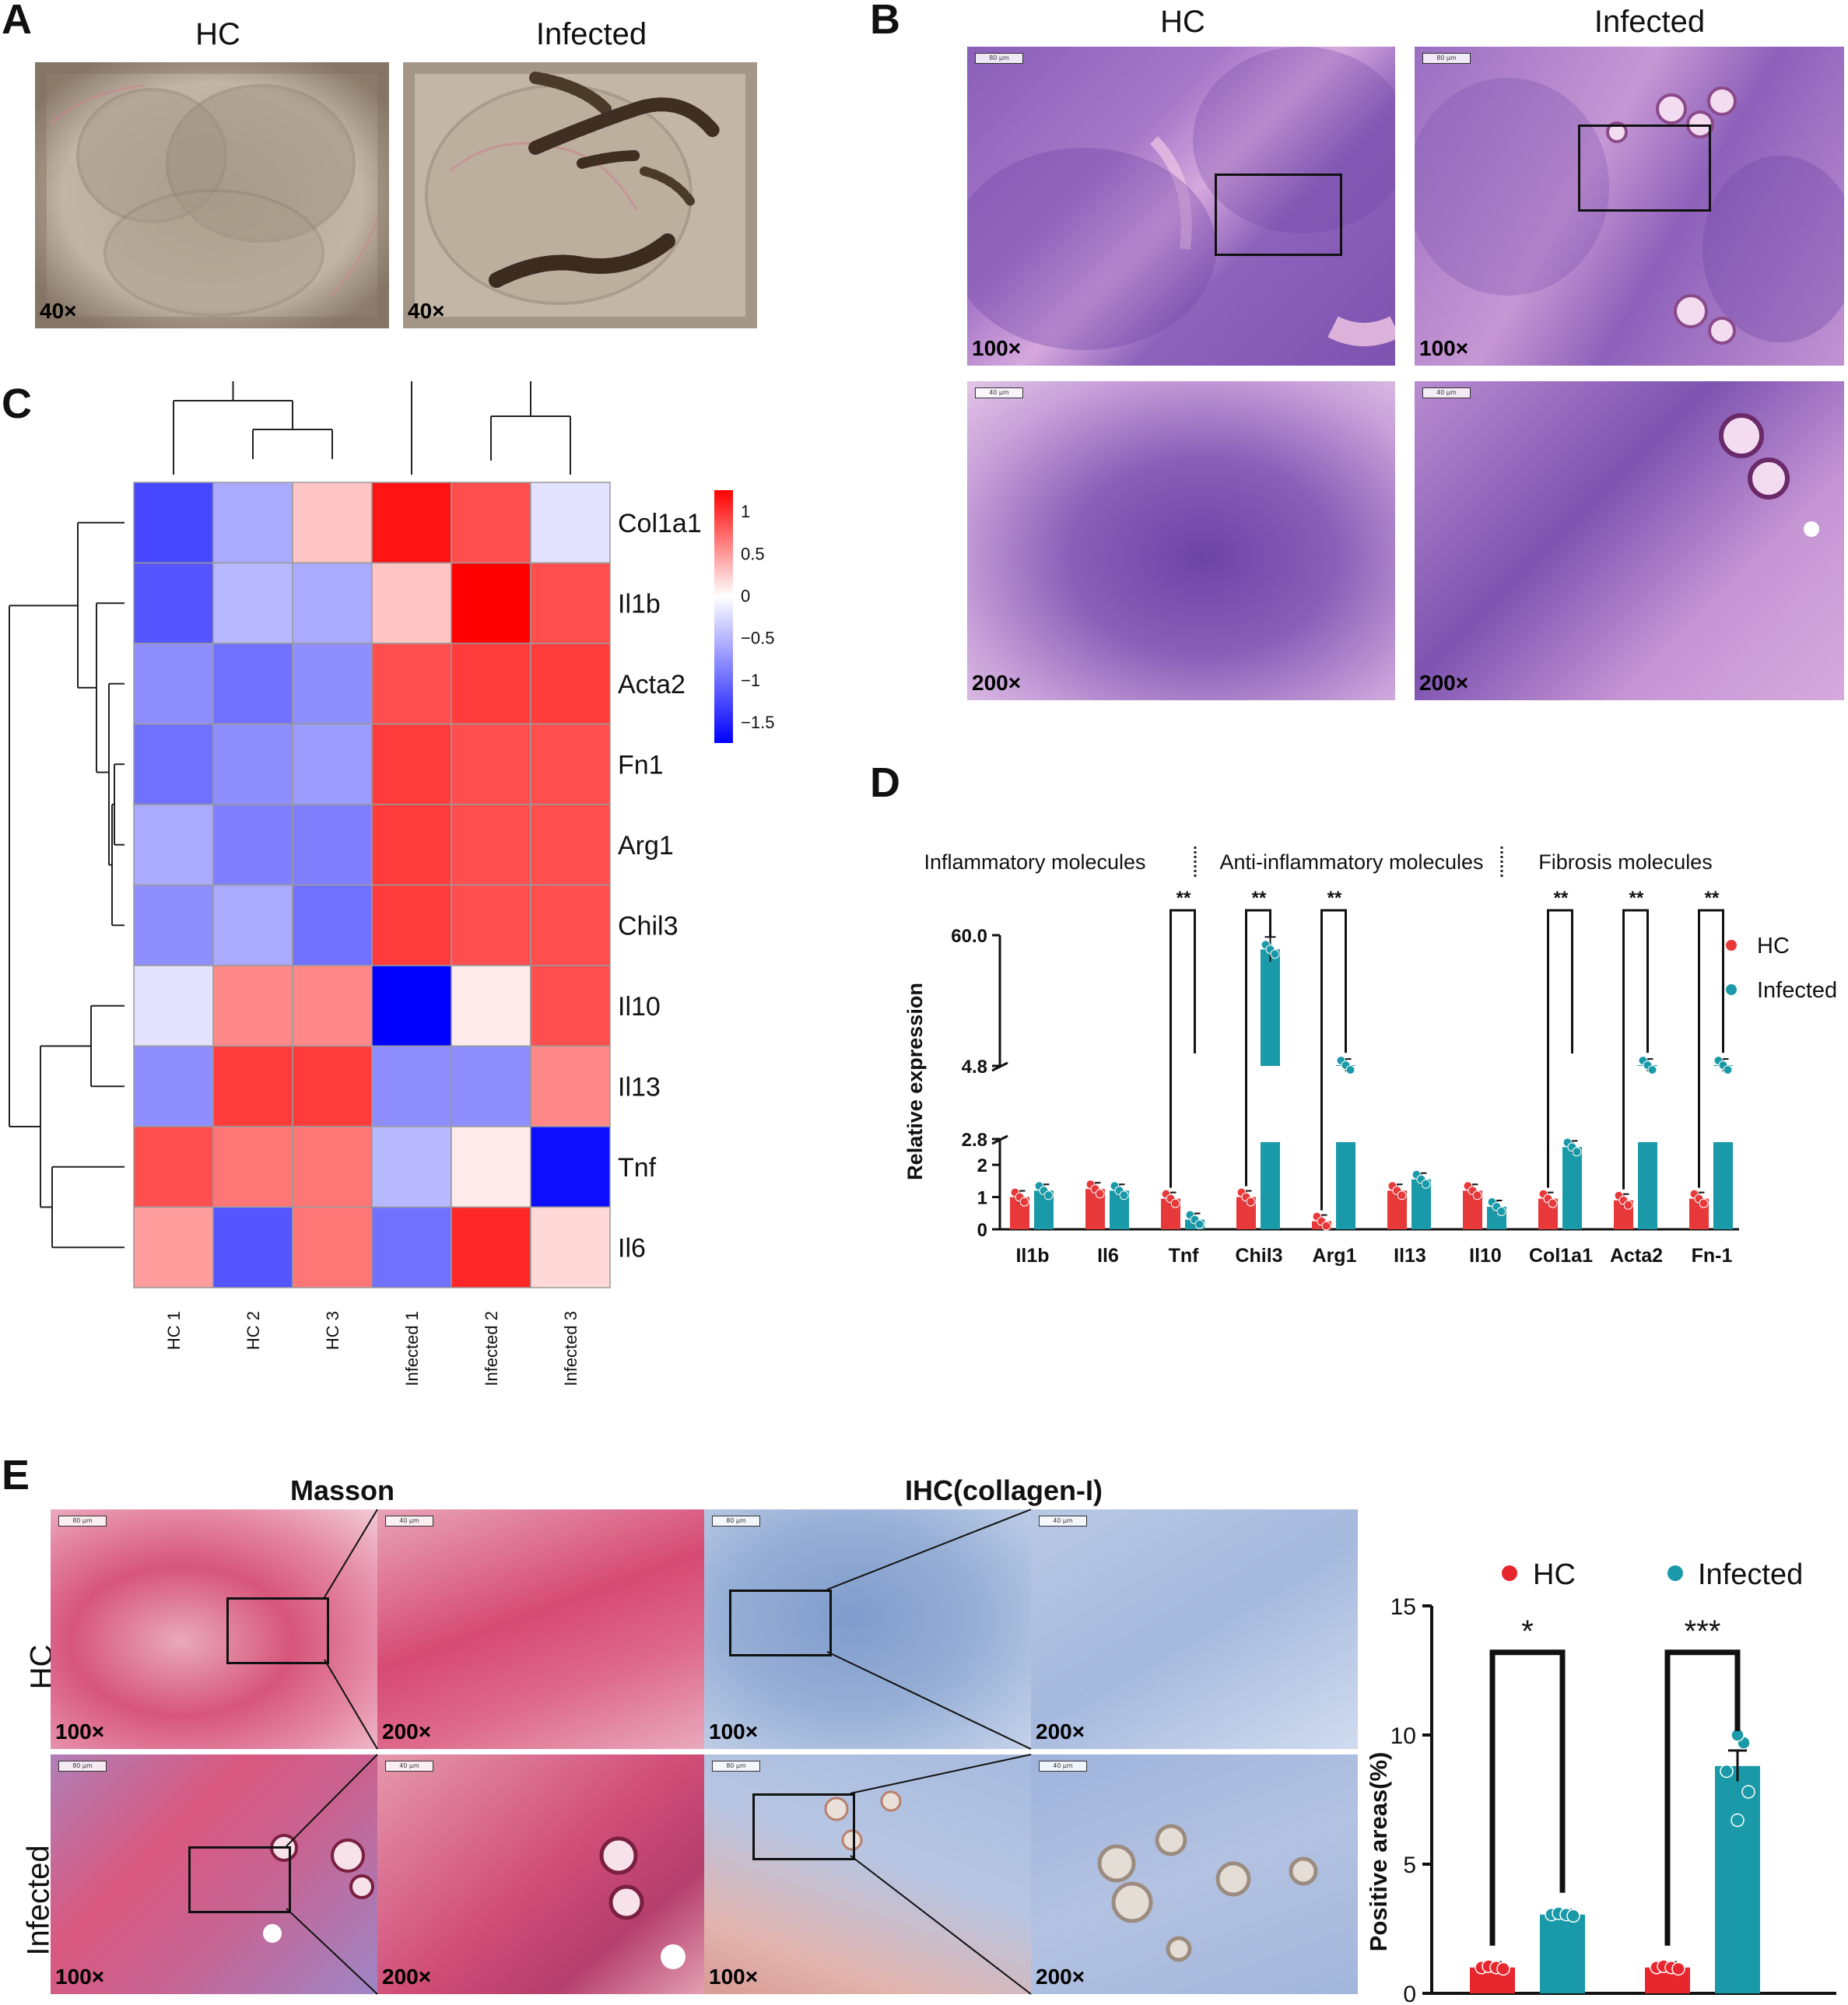 Image resolution: width=1848 pixels, height=2005 pixels. What do you see at coordinates (1181, 540) in the screenshot?
I see `micrograph-b-hc-200x: 40 μm 200×` at bounding box center [1181, 540].